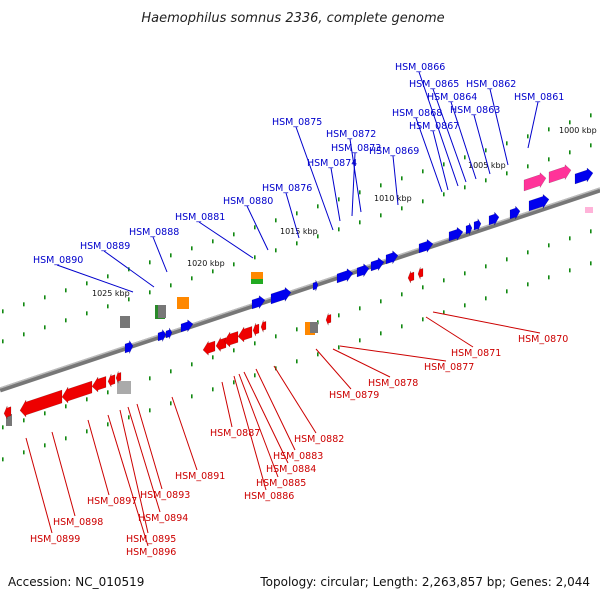 Image resolution: width=600 pixels, height=600 pixels. Describe the element at coordinates (420, 67) in the screenshot. I see `forward-gene-label: HSM_0866` at that location.